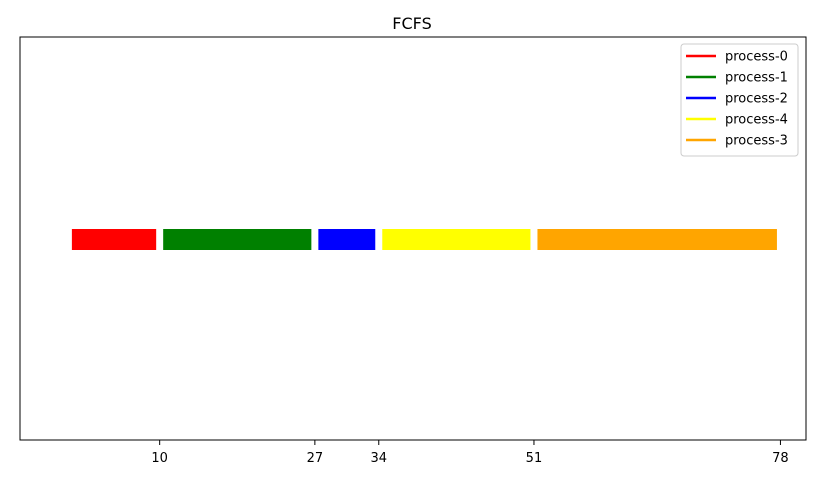 Image resolution: width=819 pixels, height=480 pixels. What do you see at coordinates (378, 458) in the screenshot?
I see `x-tick-label: 34` at bounding box center [378, 458].